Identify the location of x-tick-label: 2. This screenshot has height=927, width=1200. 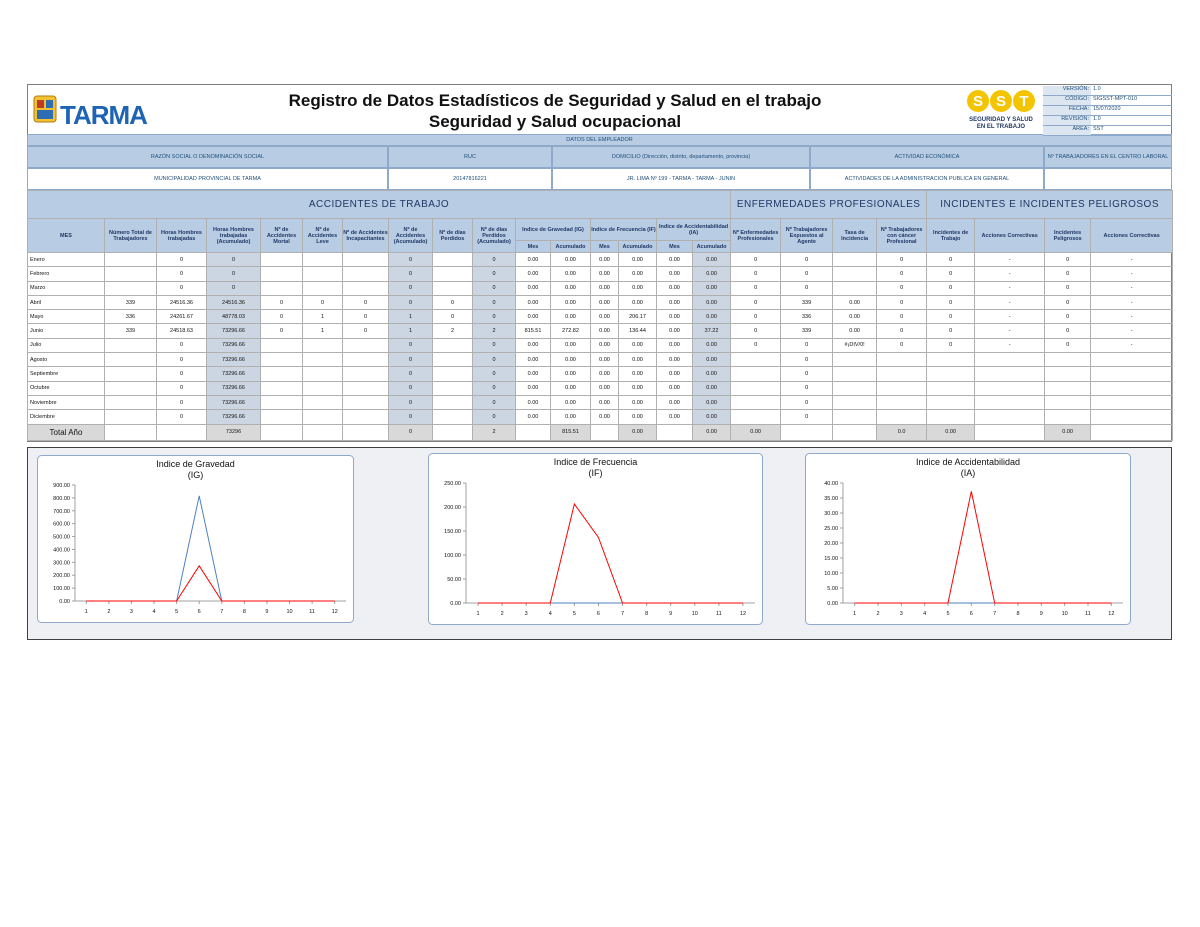
(877, 614).